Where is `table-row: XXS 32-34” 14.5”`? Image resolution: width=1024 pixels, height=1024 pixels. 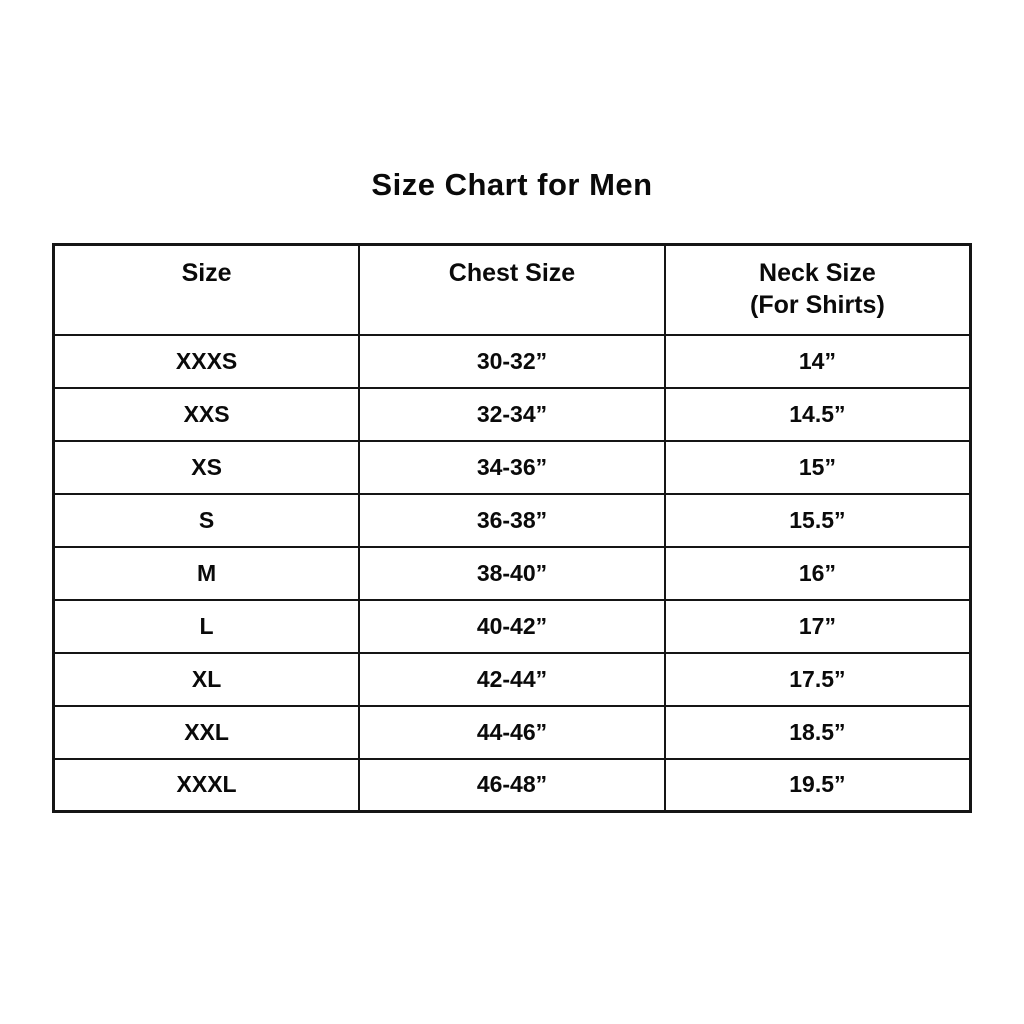
table-row: XXS 32-34” 14.5” is located at coordinates (512, 414).